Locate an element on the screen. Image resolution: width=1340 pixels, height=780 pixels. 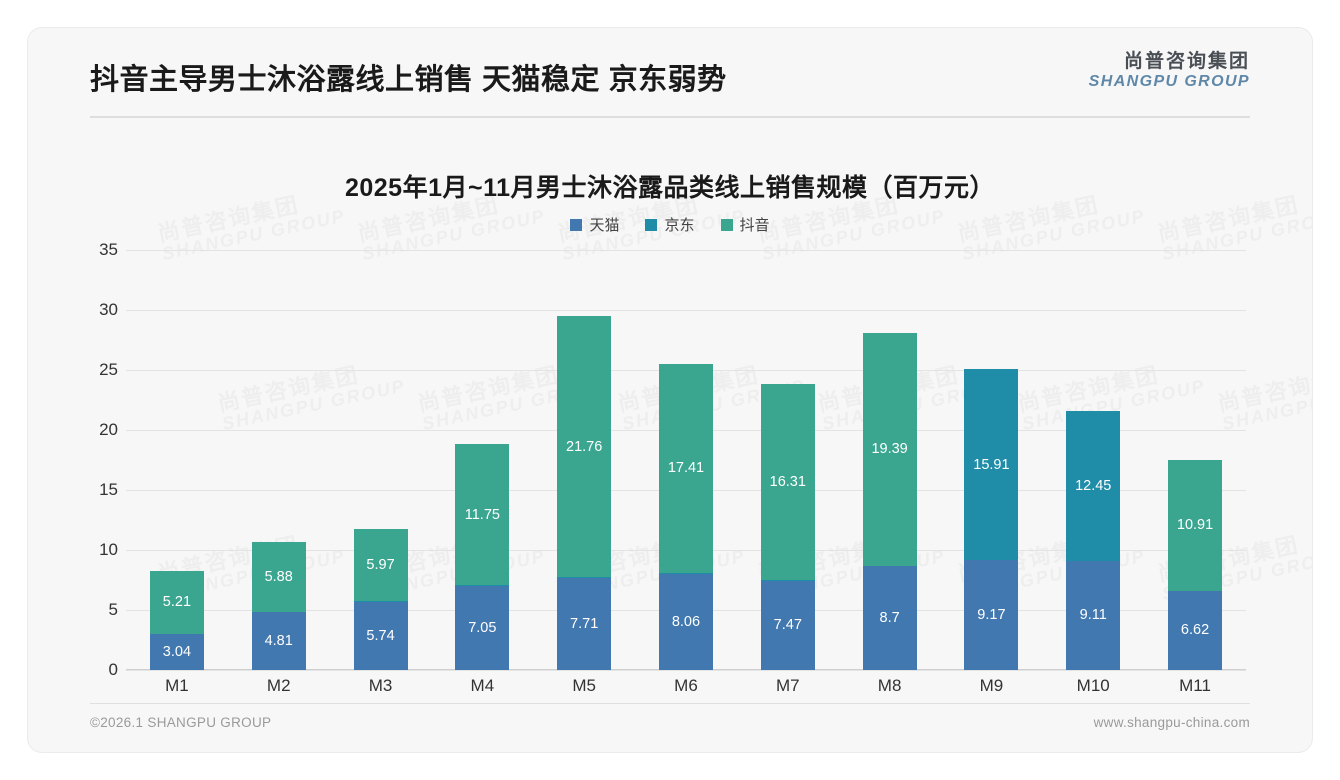
bar-value-label: 5.74 is located at coordinates (380, 635).